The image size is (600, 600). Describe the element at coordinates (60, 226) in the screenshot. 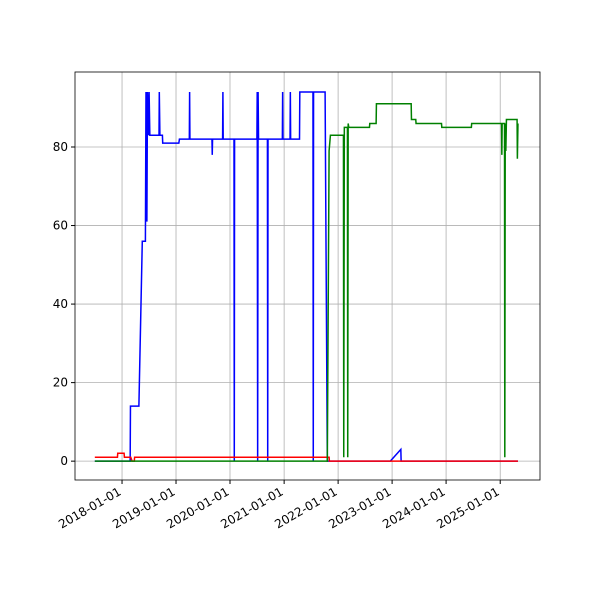

I see `y-tick-label: 60` at that location.